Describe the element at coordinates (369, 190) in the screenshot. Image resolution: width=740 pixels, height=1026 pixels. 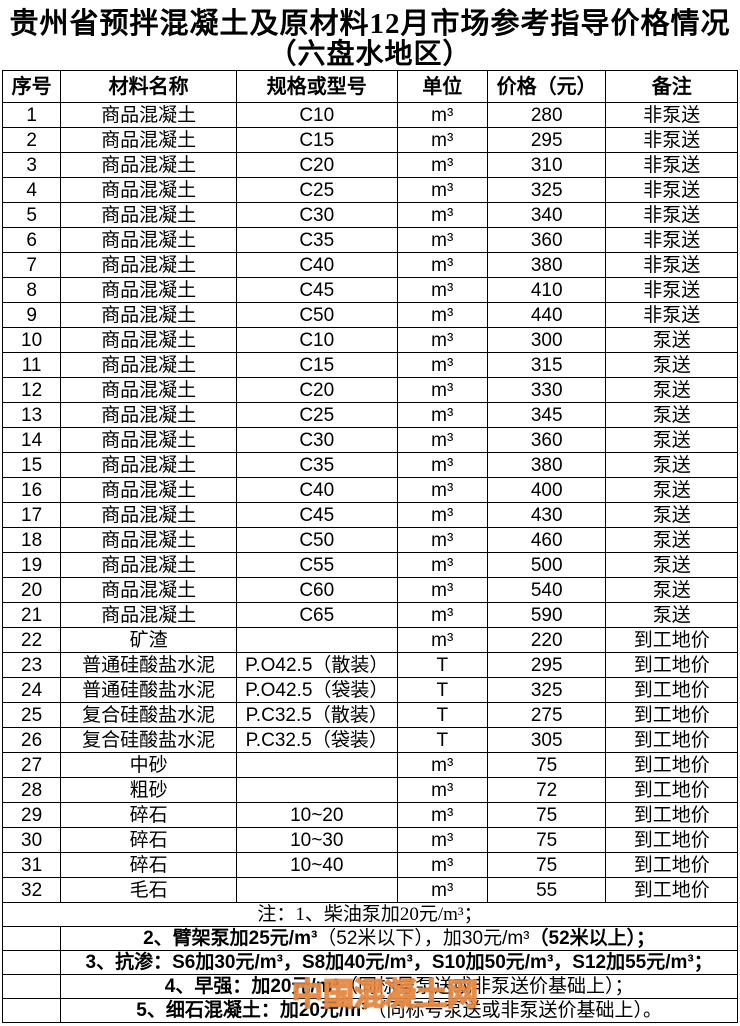
I see `table-row: 4 商品混凝土 C25 m³ 325 非泵送` at that location.